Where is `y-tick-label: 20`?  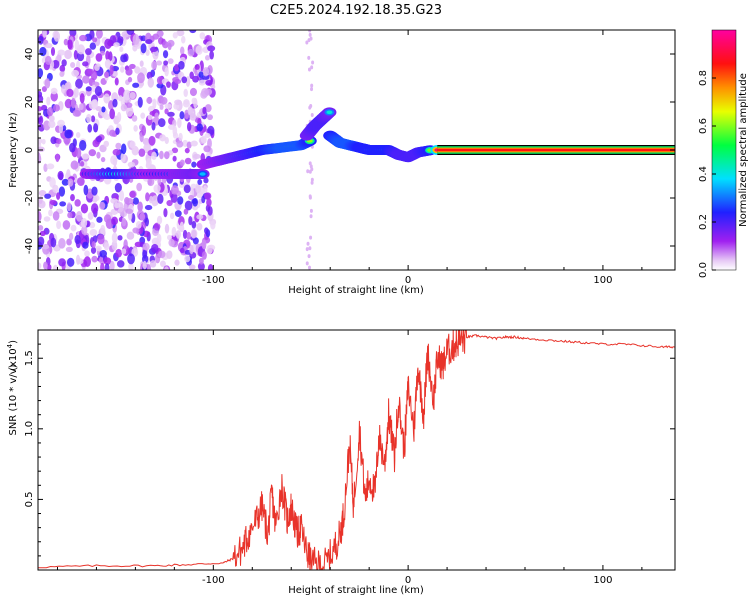
y-tick-label: 20 is located at coordinates (29, 102).